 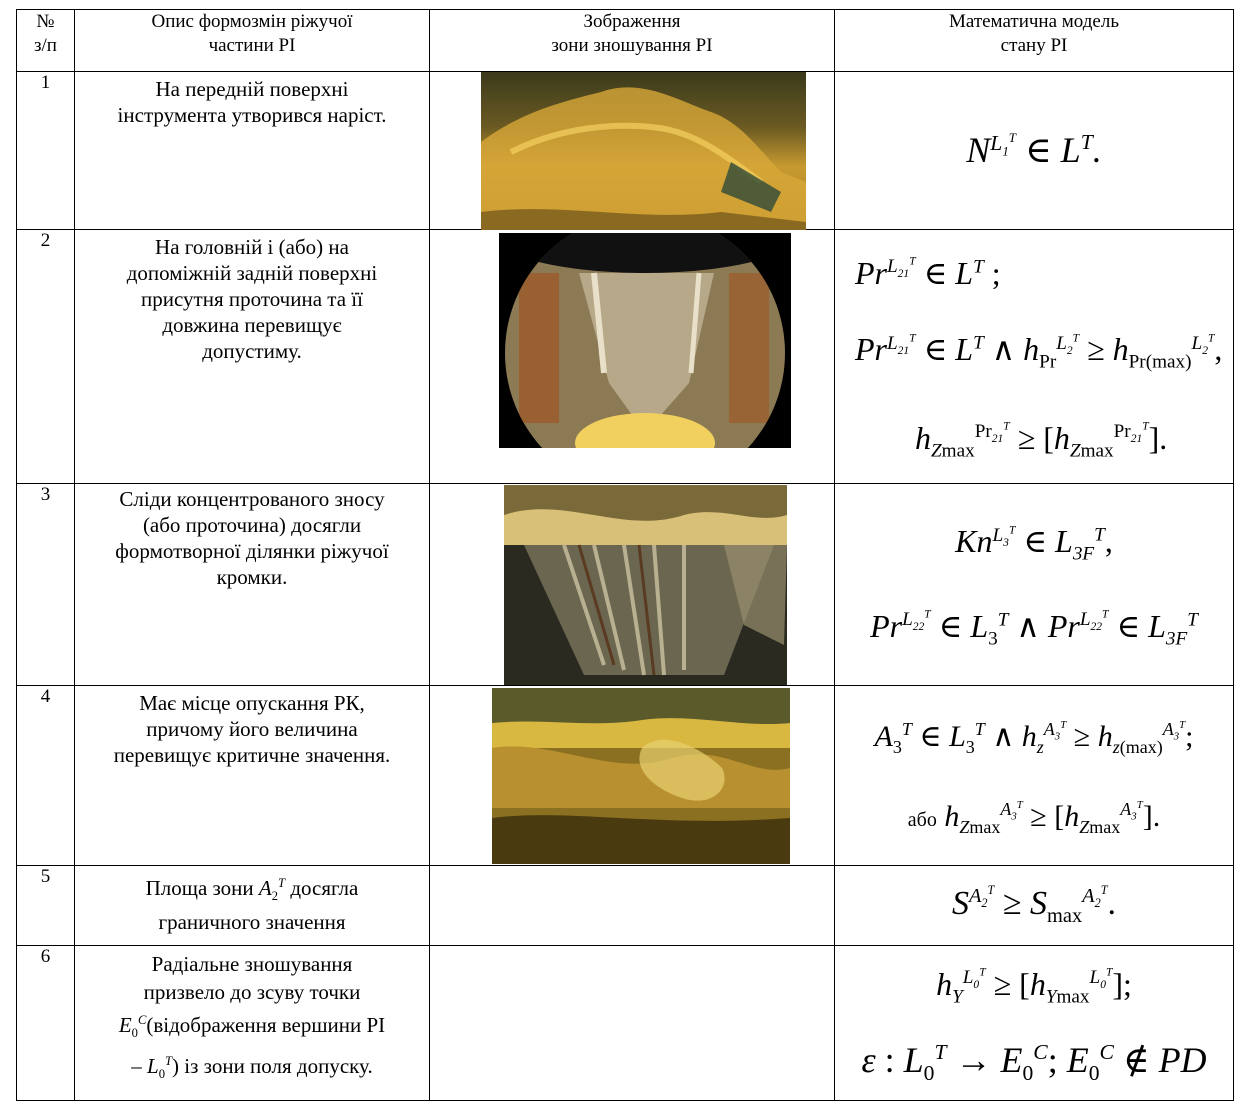 I want to click on desc-fragment: ) із зони поля допуску., so click(x=272, y=1066).